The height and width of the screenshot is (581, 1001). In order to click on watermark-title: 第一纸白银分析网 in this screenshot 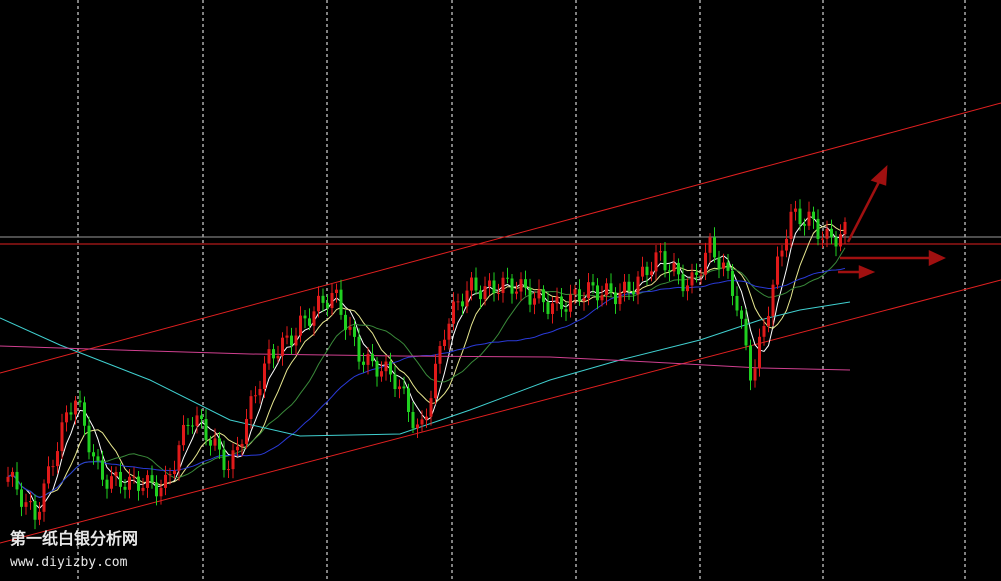, I will do `click(74, 538)`.